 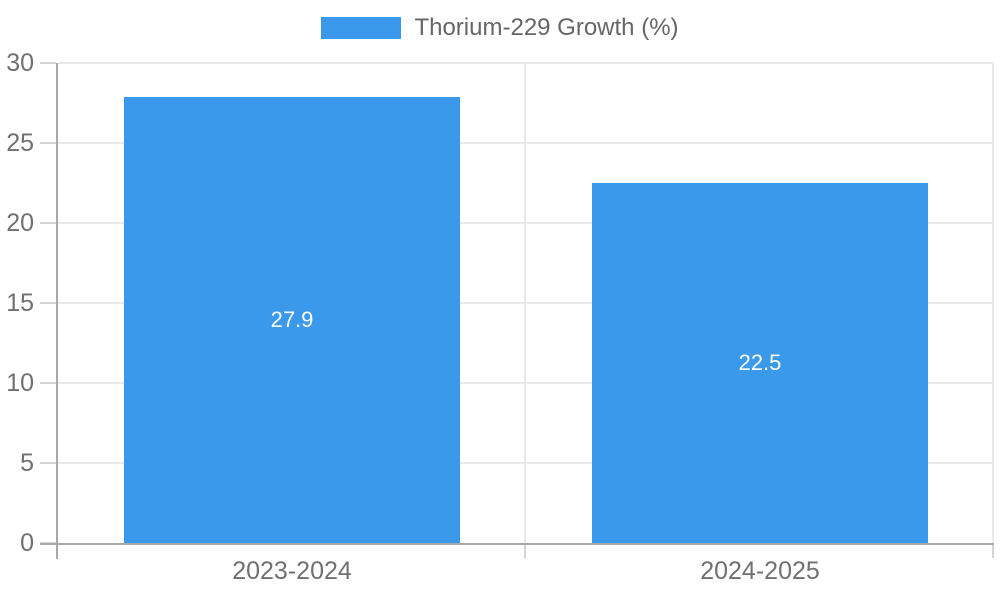 I want to click on y-tick-label: 30, so click(x=20, y=63).